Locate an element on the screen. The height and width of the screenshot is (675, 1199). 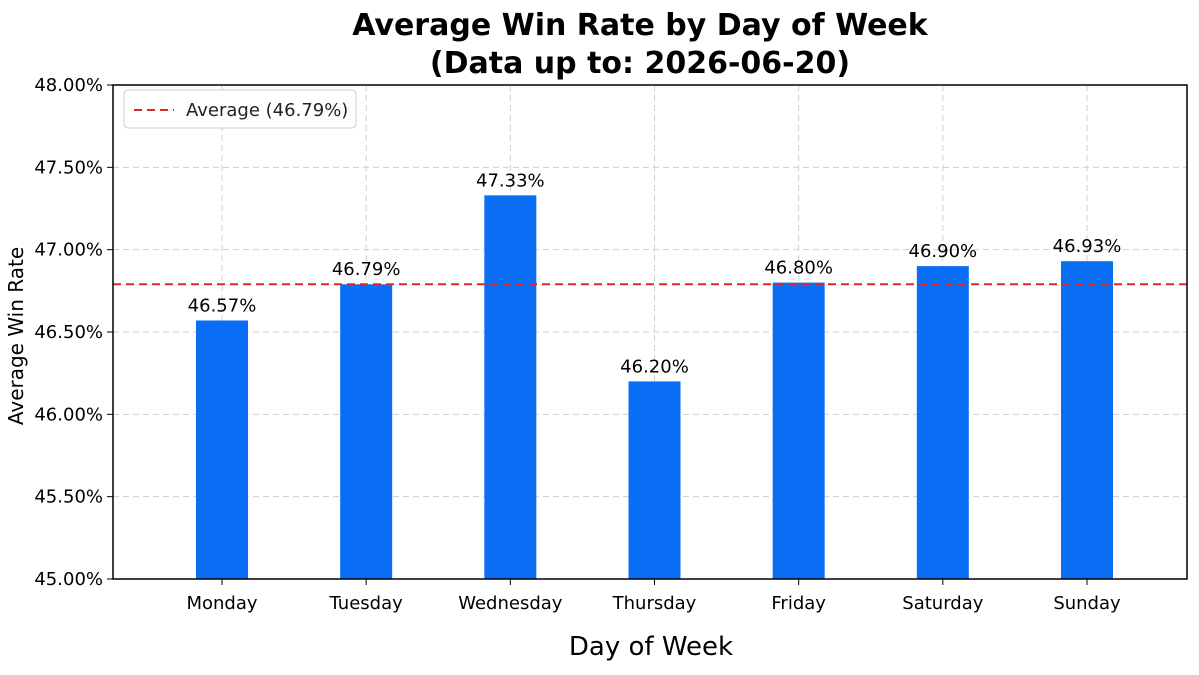
bar-monday is located at coordinates (222, 449).